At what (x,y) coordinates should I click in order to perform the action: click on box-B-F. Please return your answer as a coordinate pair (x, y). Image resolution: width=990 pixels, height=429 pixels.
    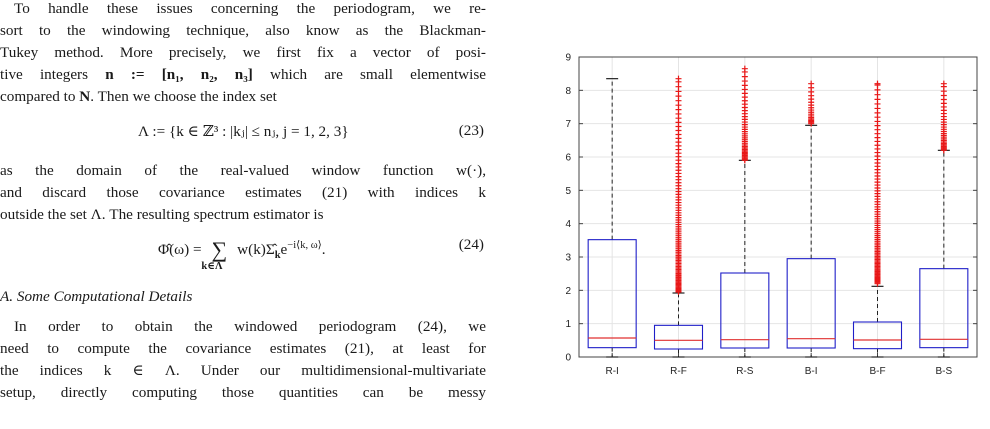
    Looking at the image, I should click on (877, 335).